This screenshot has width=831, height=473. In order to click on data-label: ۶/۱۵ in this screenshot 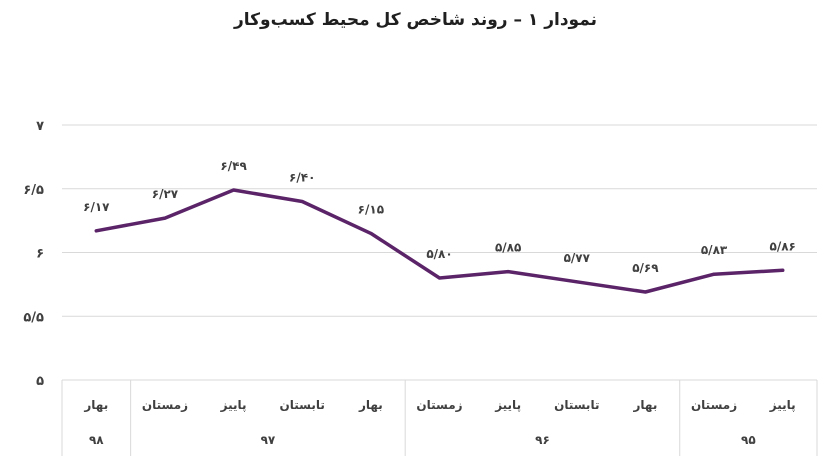, I will do `click(371, 209)`.